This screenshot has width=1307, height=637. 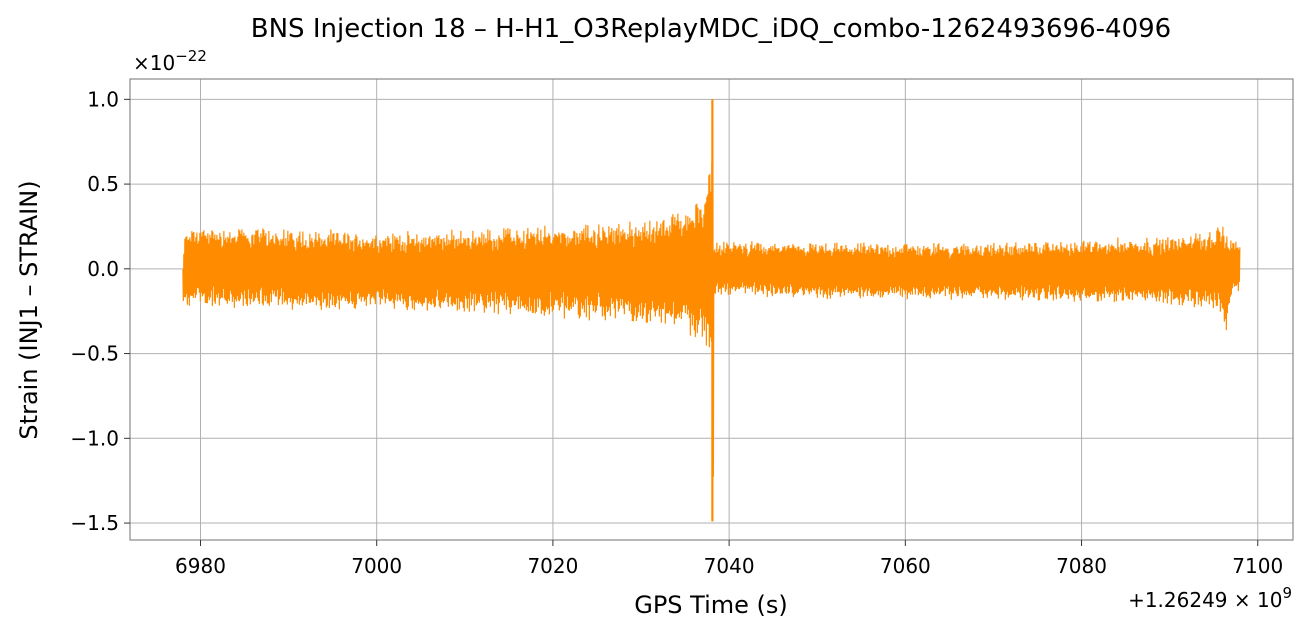 What do you see at coordinates (29, 309) in the screenshot?
I see `y-axis-label: Strain (INJ1 – STRAIN)` at bounding box center [29, 309].